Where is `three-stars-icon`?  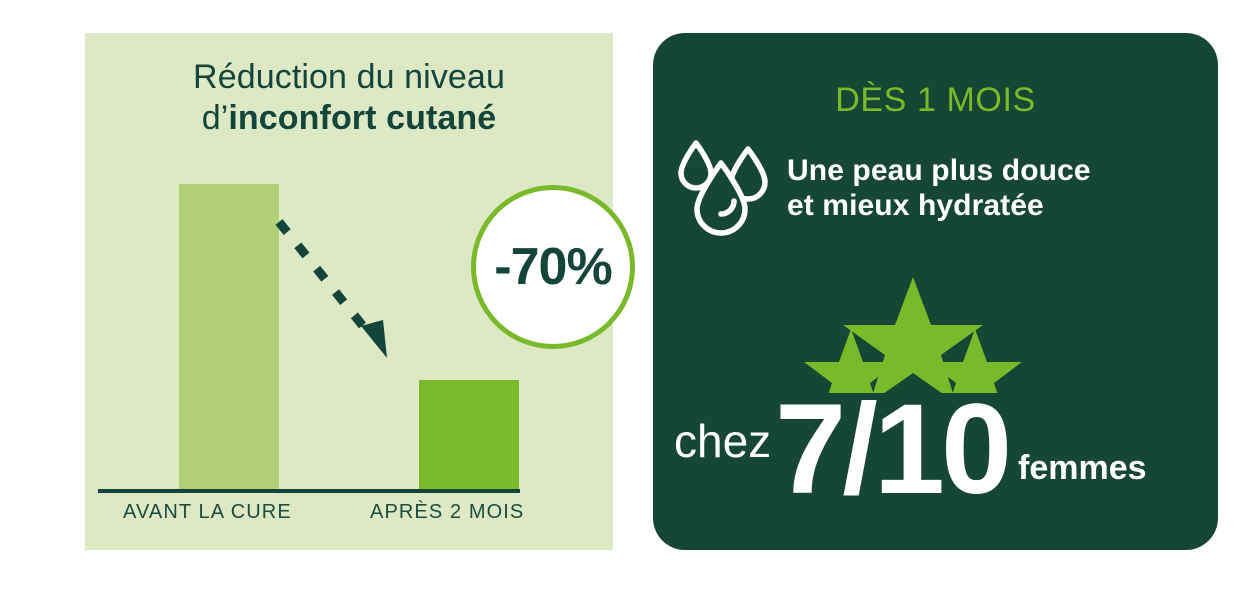 three-stars-icon is located at coordinates (913, 335).